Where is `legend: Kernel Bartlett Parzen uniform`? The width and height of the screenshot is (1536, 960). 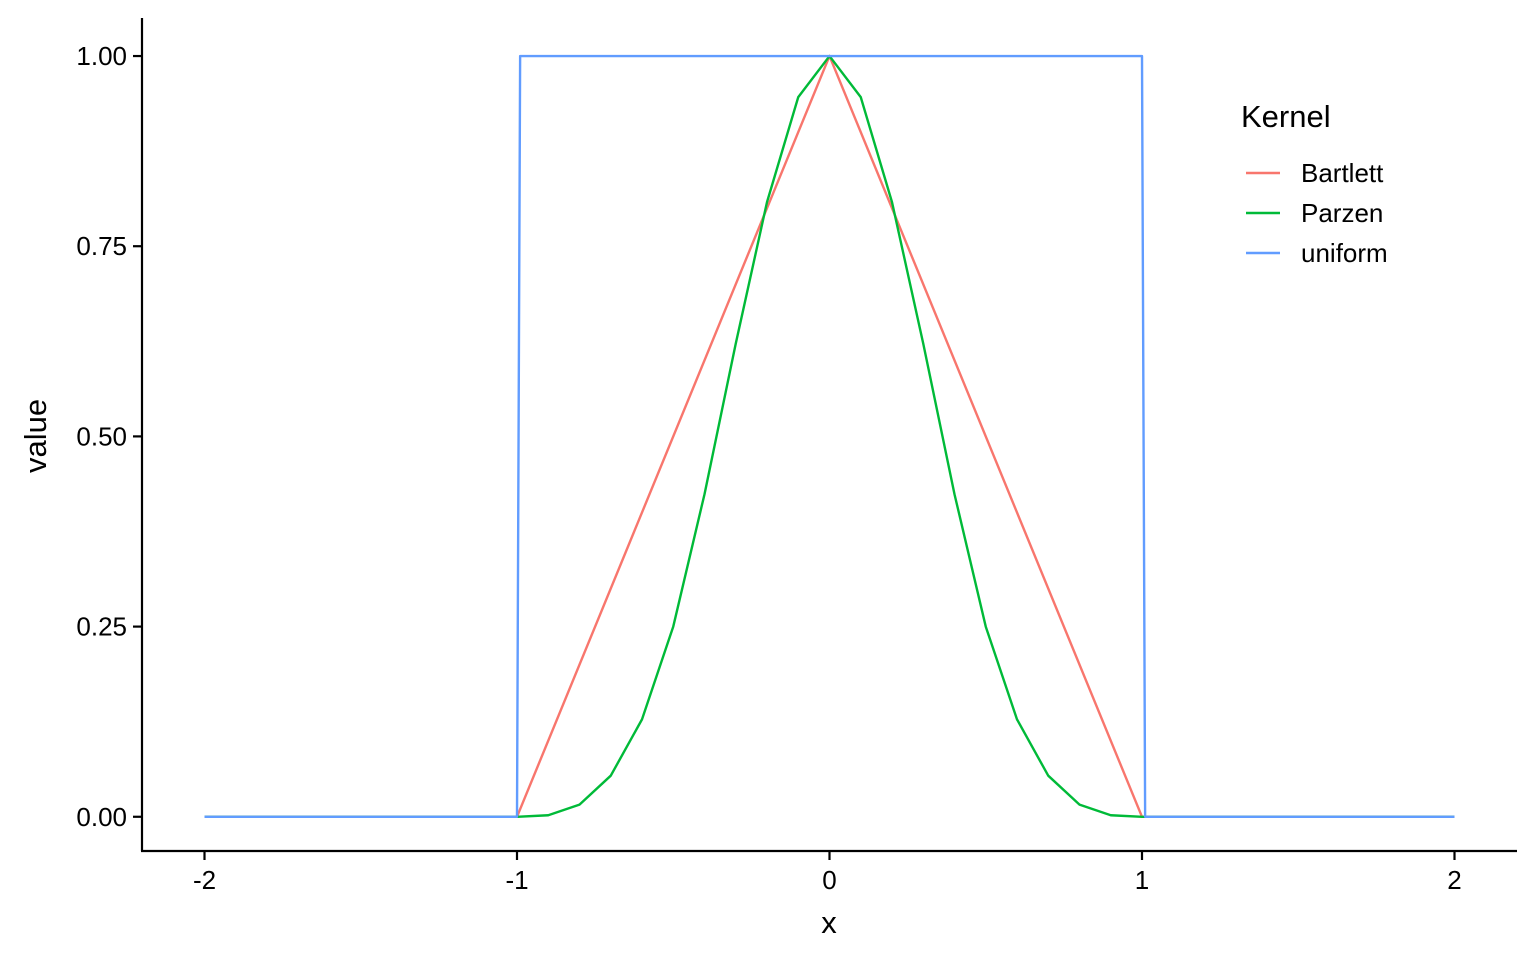 legend: Kernel Bartlett Parzen uniform is located at coordinates (1314, 183).